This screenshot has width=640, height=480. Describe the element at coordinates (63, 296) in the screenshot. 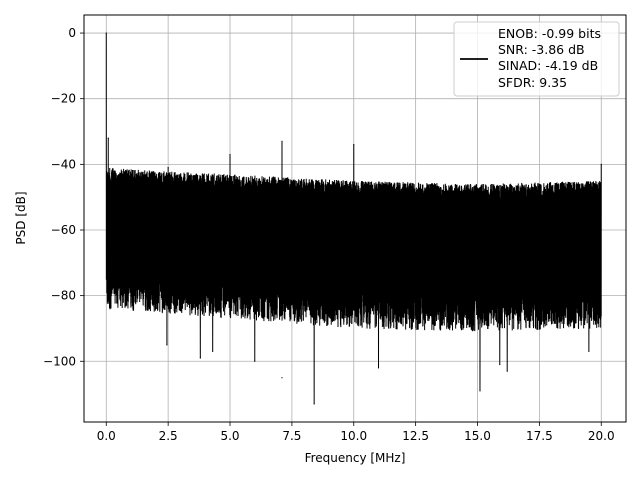

I see `y-tick-label: −80` at that location.